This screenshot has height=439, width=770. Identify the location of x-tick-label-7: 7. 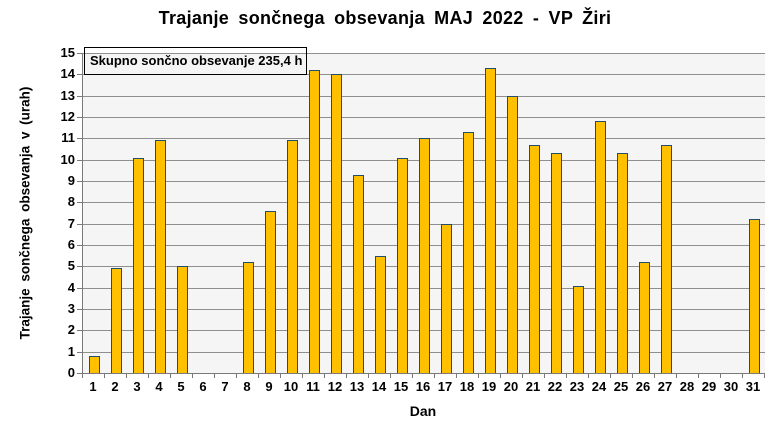
(225, 386).